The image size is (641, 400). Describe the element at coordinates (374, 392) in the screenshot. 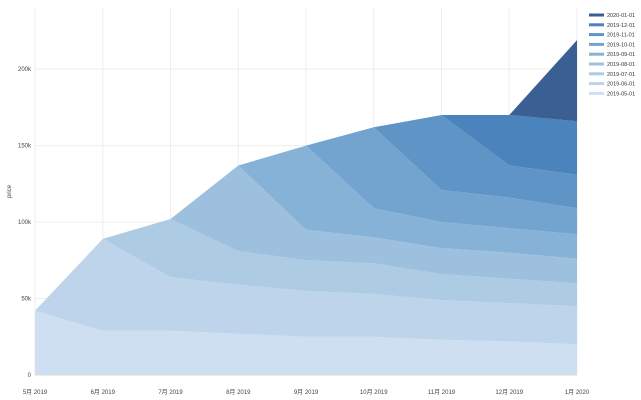

I see `x-tick-label: 10月 2019` at that location.